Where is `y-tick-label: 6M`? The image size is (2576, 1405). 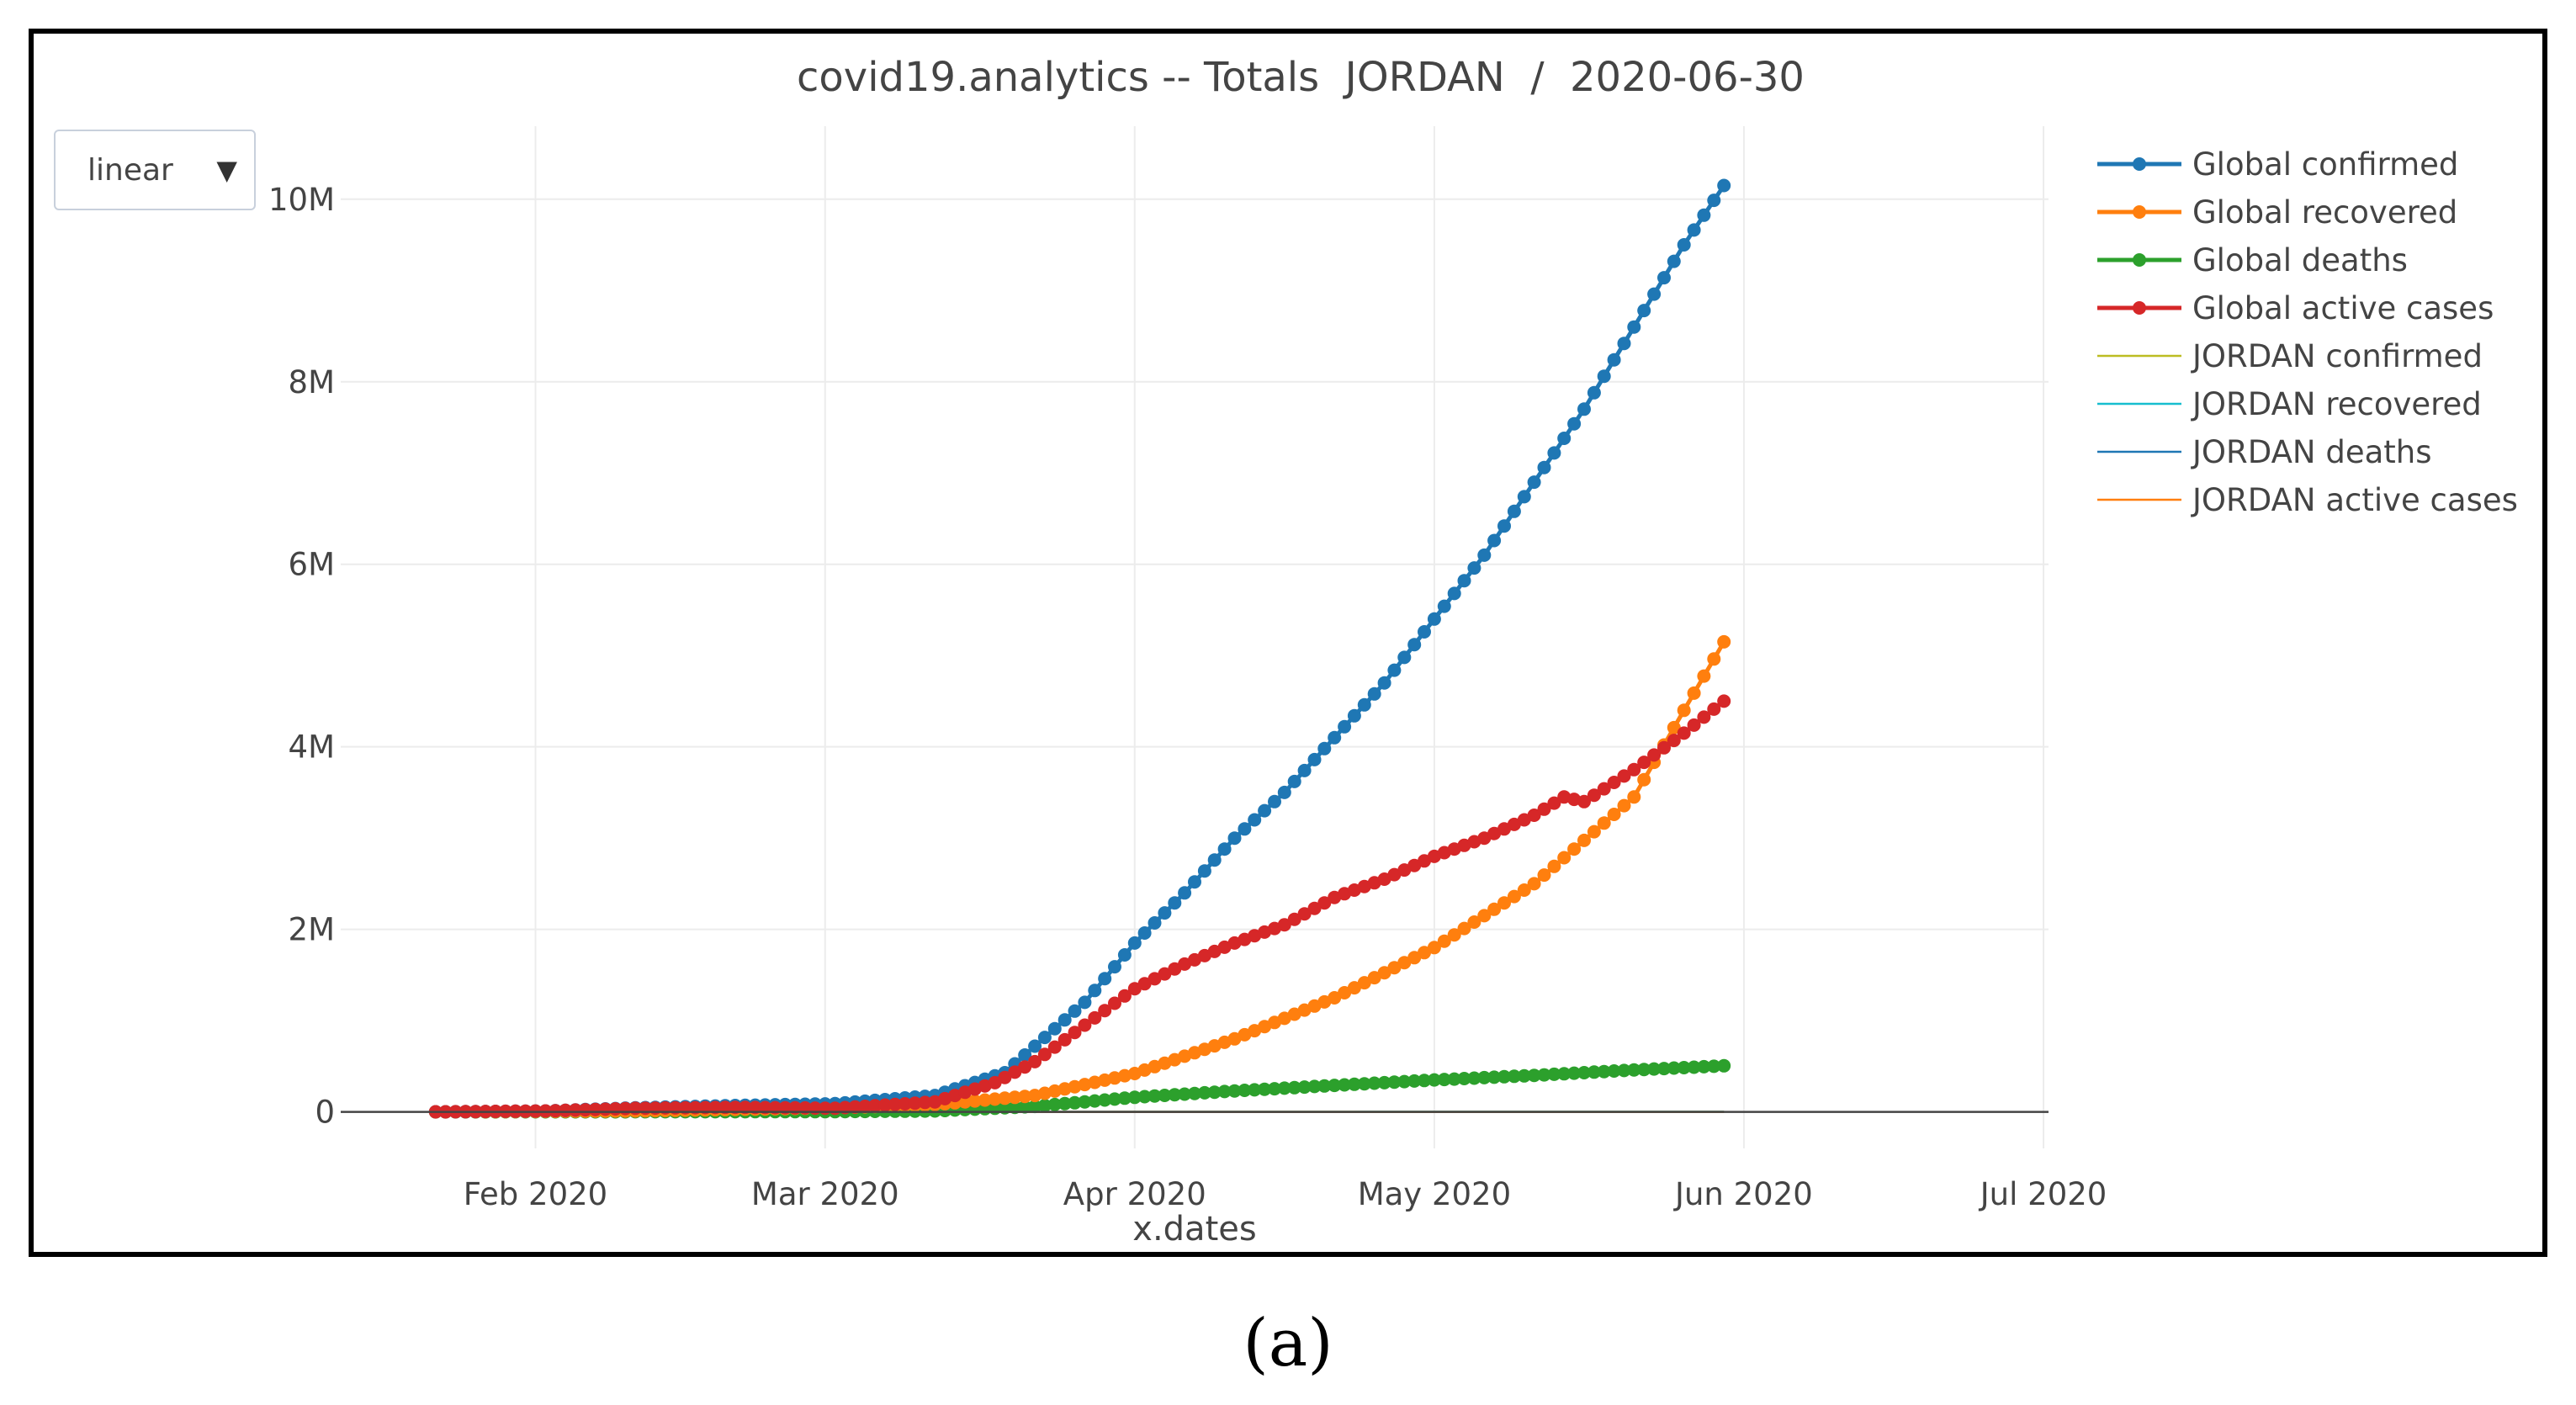
y-tick-label: 6M is located at coordinates (312, 565).